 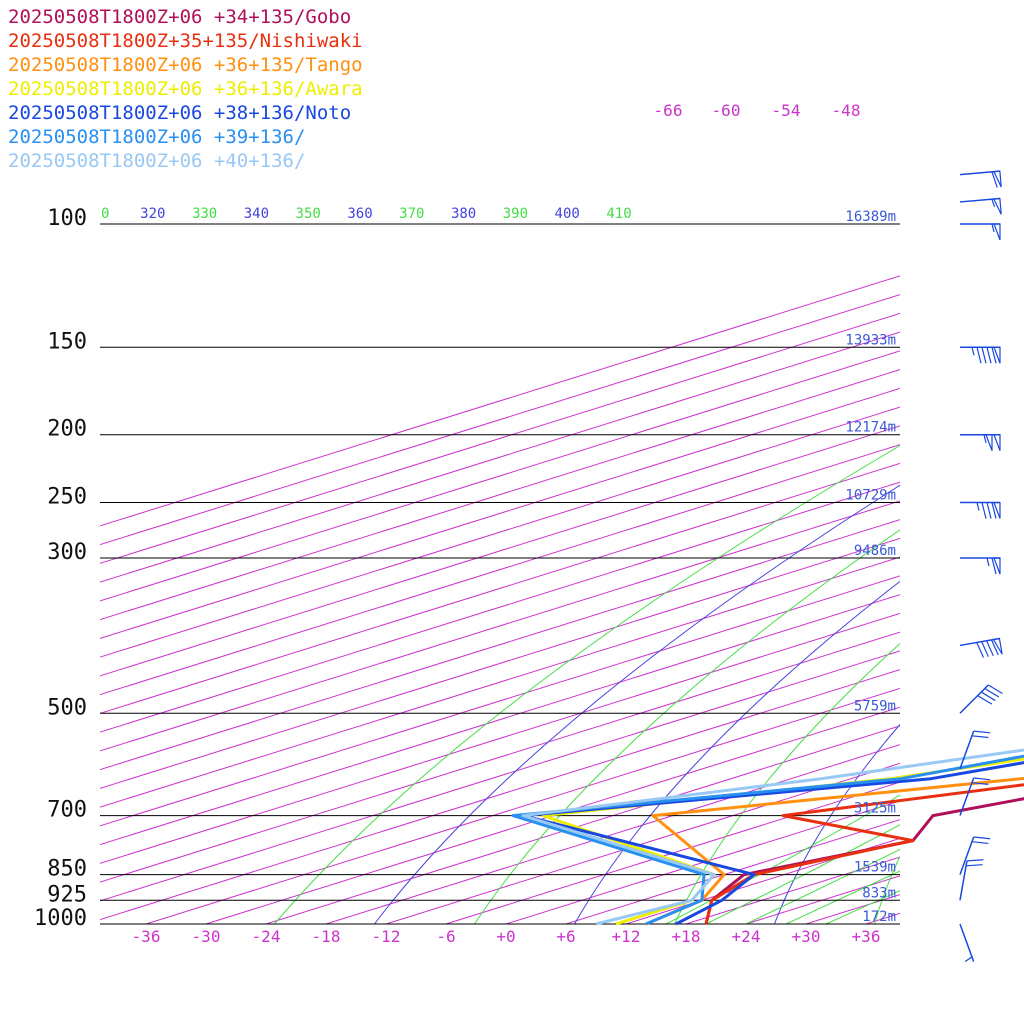 I want to click on theta-label: 370, so click(x=411, y=214).